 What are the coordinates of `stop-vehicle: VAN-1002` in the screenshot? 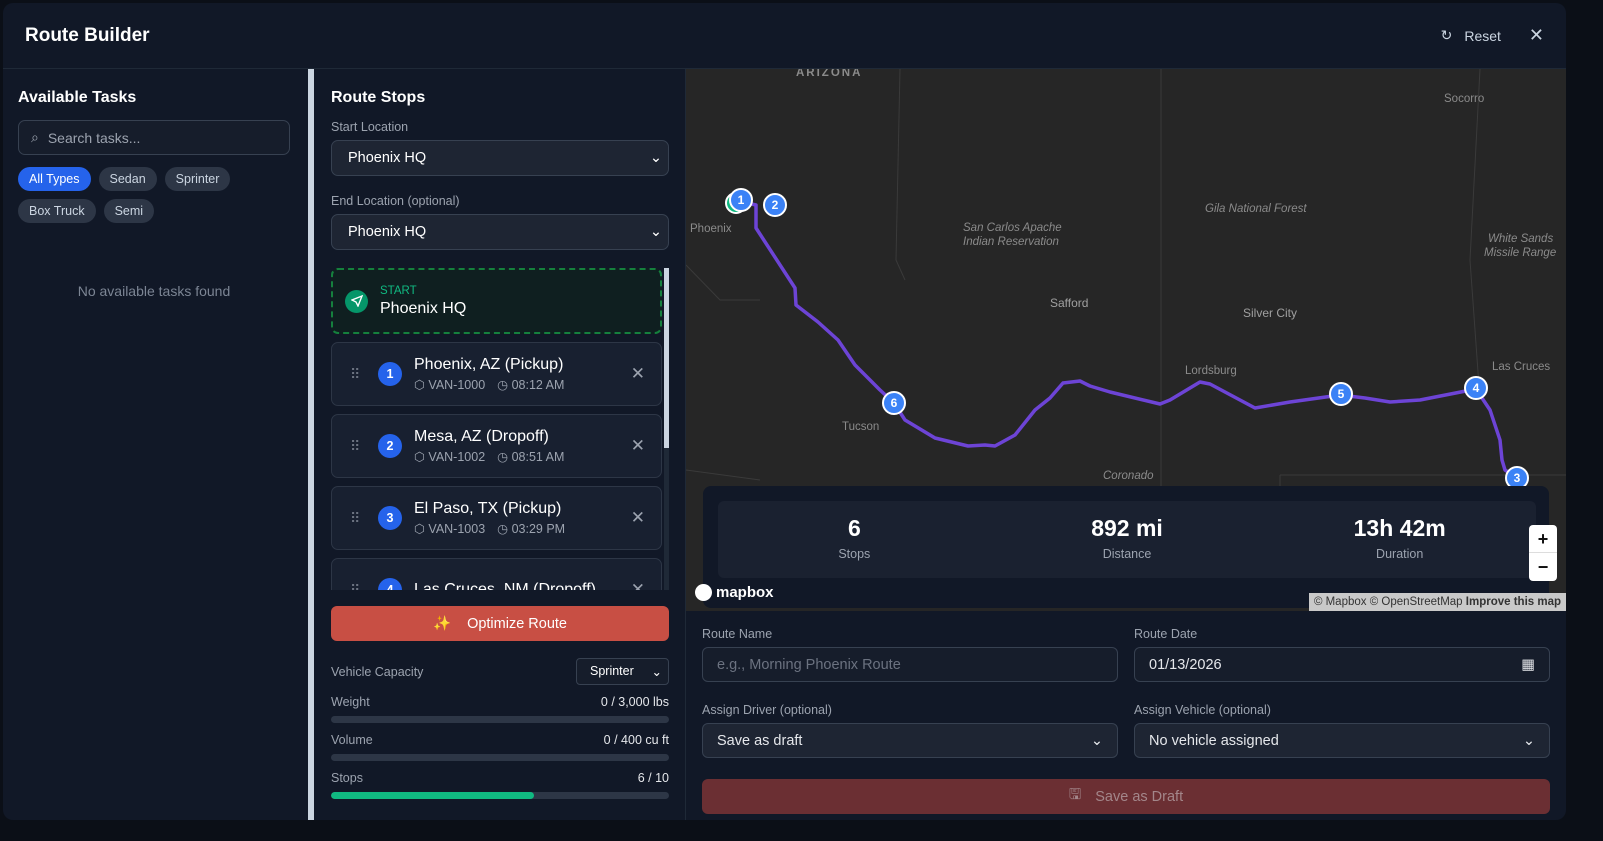 It's located at (457, 457).